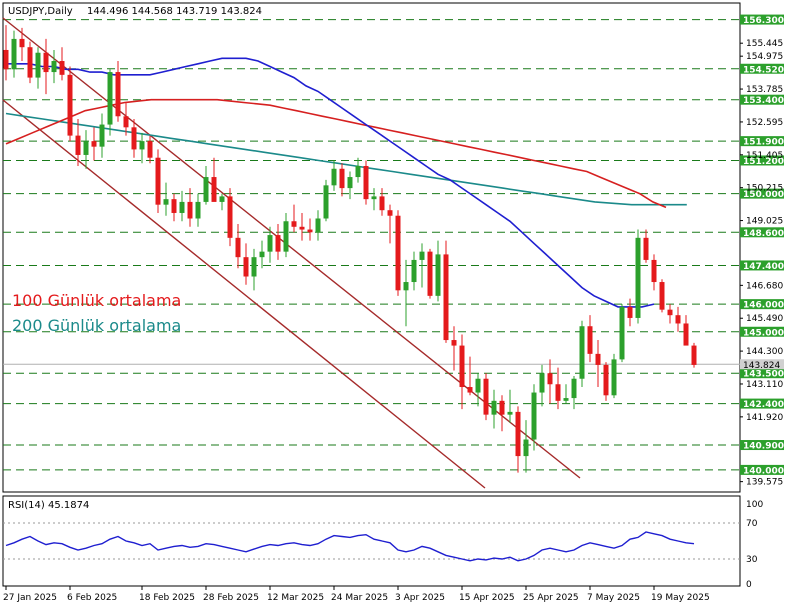 The height and width of the screenshot is (611, 786). What do you see at coordinates (40, 11) in the screenshot?
I see `chart-header-symbol: USDJPY,Daily` at bounding box center [40, 11].